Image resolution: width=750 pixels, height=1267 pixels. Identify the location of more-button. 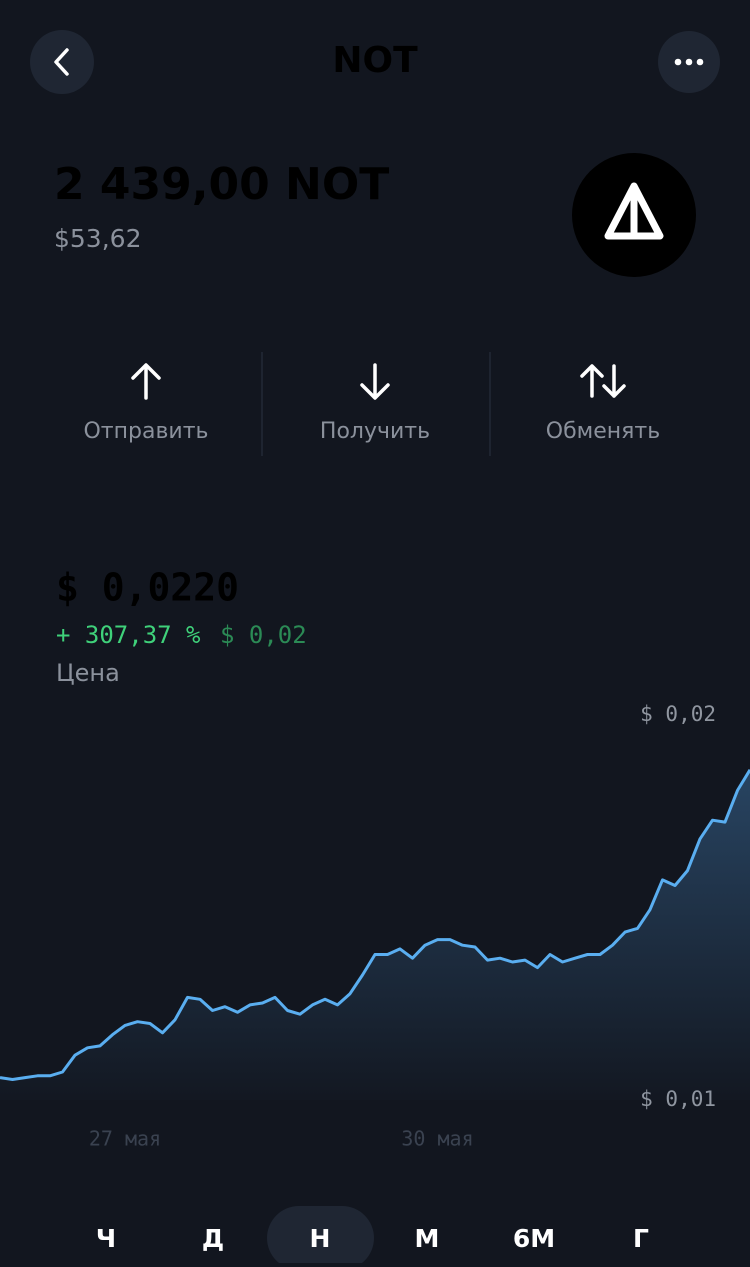
(689, 62).